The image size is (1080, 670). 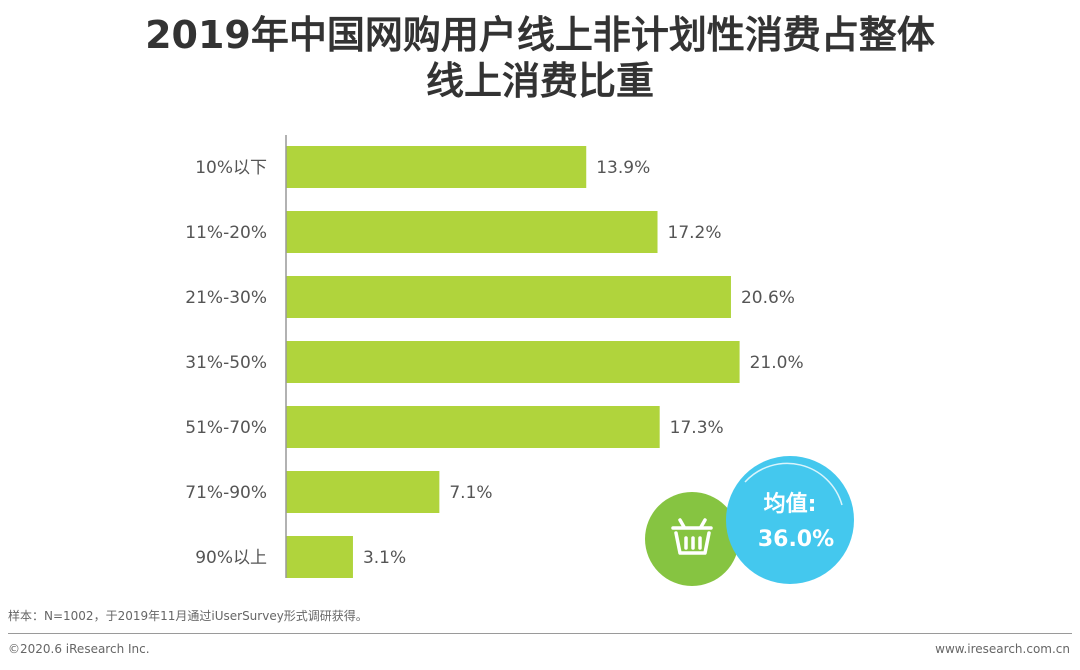 What do you see at coordinates (790, 504) in the screenshot?
I see `average-label: 均值:` at bounding box center [790, 504].